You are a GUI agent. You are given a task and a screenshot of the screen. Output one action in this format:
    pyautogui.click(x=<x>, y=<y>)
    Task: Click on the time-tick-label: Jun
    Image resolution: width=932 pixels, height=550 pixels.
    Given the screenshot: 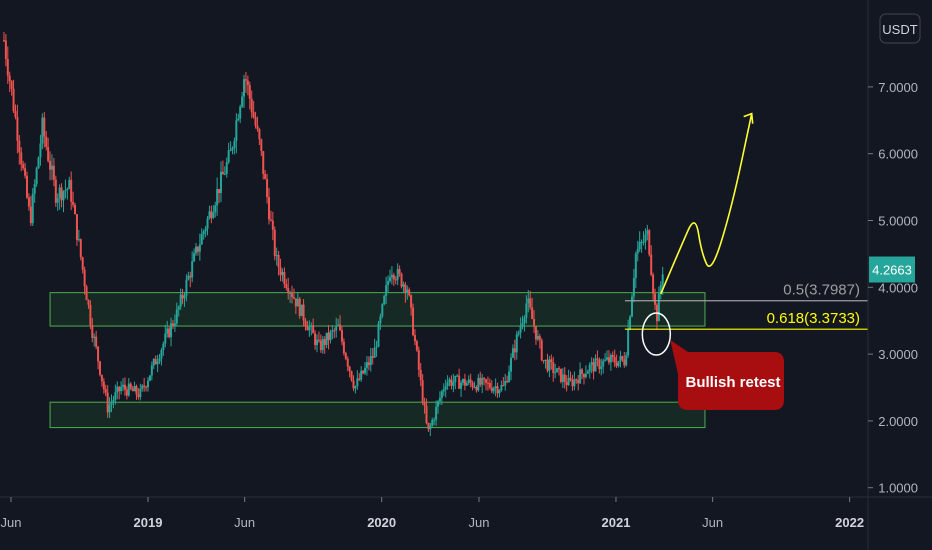 What is the action you would take?
    pyautogui.click(x=478, y=522)
    